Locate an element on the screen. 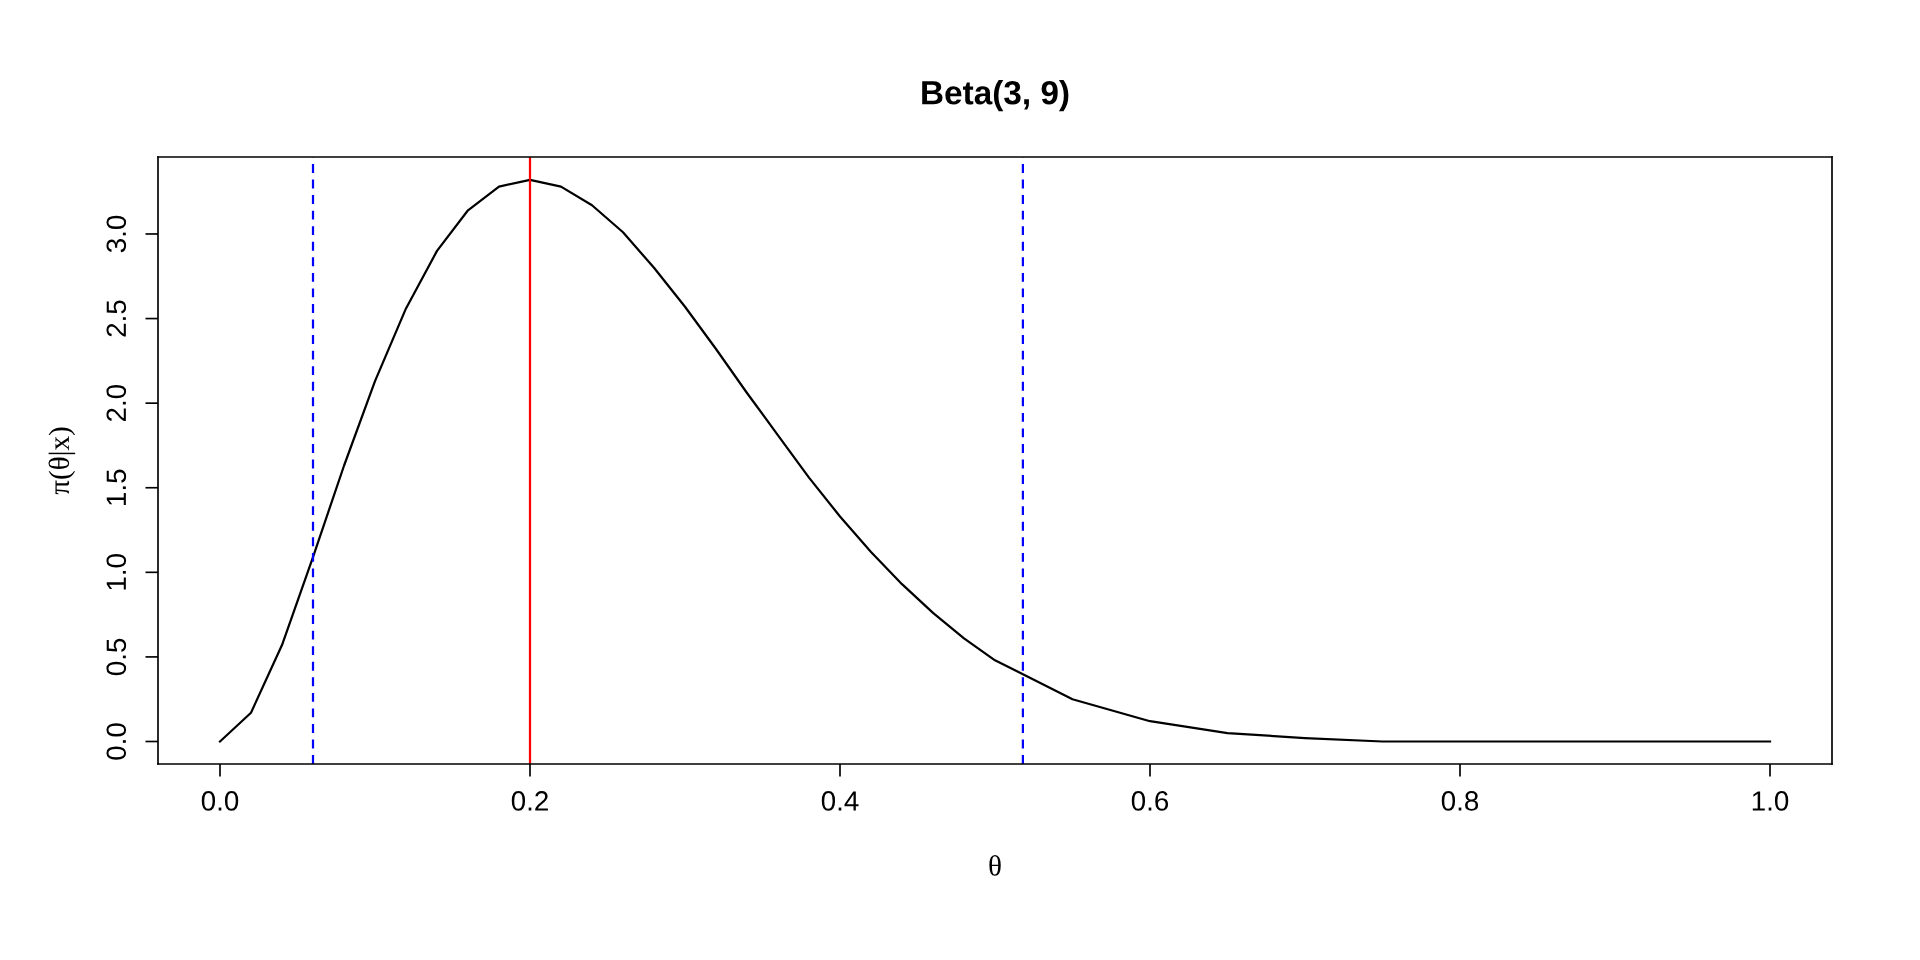  y-tick-label: 0.0 is located at coordinates (116, 741).